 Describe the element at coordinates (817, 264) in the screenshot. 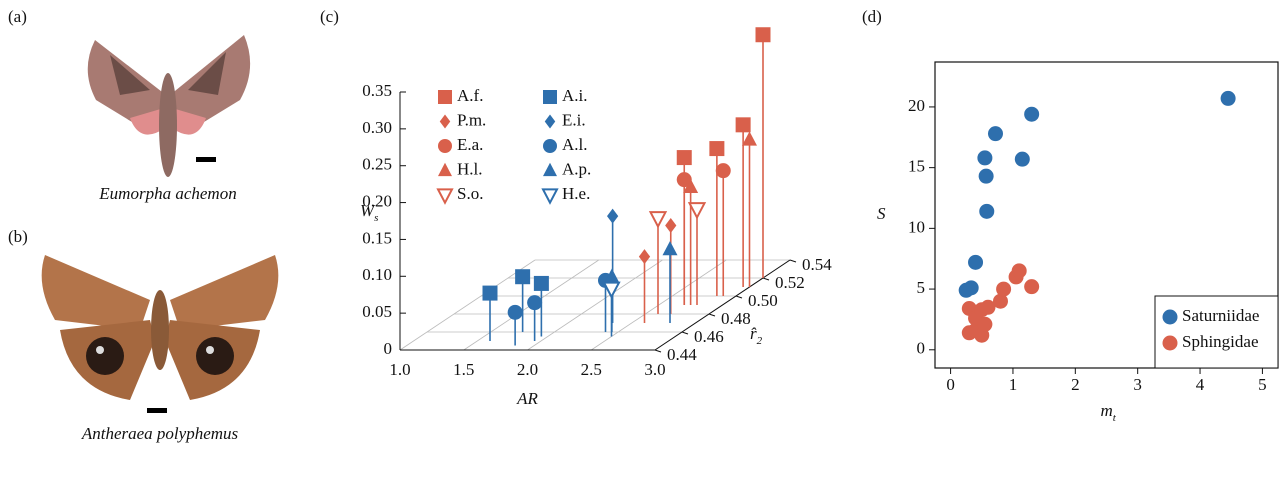

I see `y-tick-label: 0.54` at that location.